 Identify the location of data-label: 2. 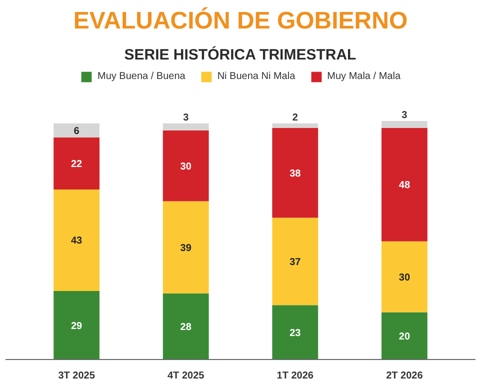
(295, 118).